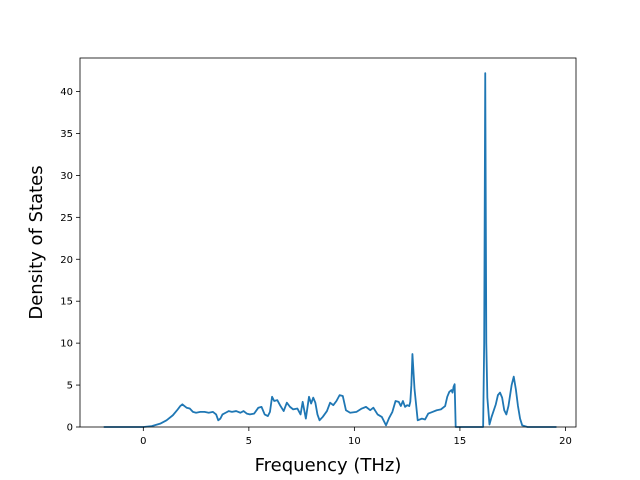 The image size is (640, 480). What do you see at coordinates (249, 441) in the screenshot?
I see `x-tick-label: 5` at bounding box center [249, 441].